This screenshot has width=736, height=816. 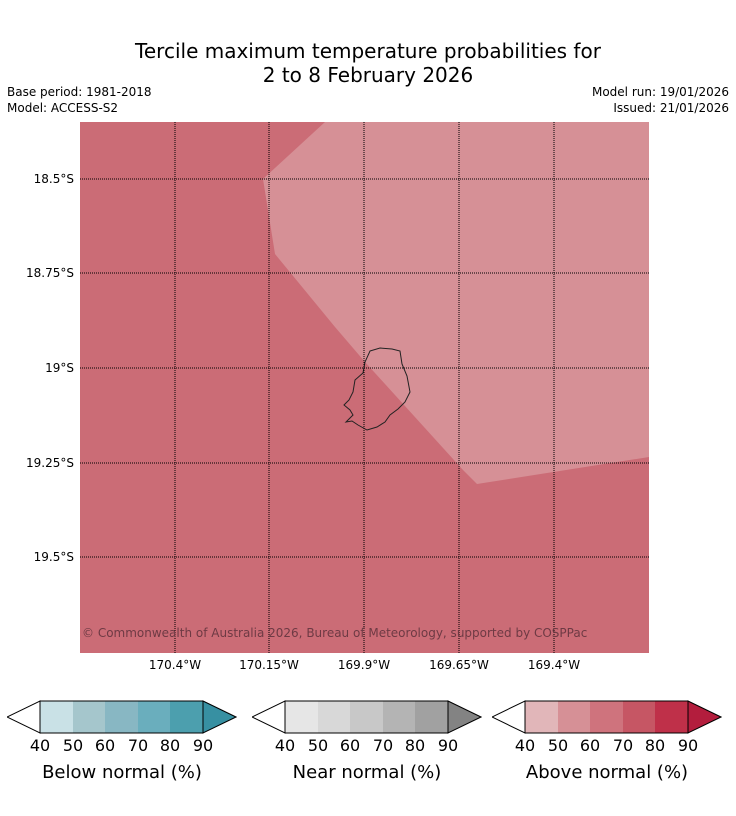 What do you see at coordinates (50, 463) in the screenshot?
I see `lat-label-19-25: 19.25°S` at bounding box center [50, 463].